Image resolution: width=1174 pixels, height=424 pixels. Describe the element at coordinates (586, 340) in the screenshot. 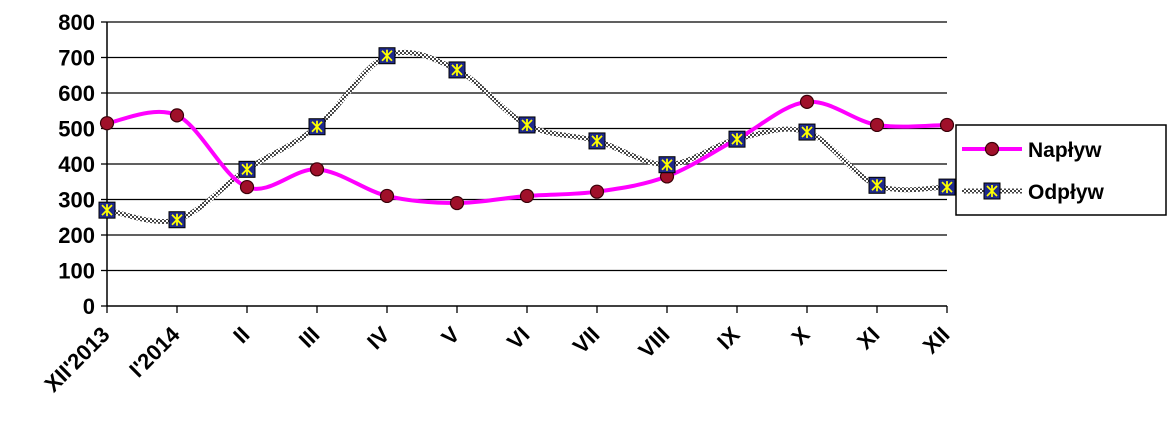

I see `x-tick-label: VII` at that location.